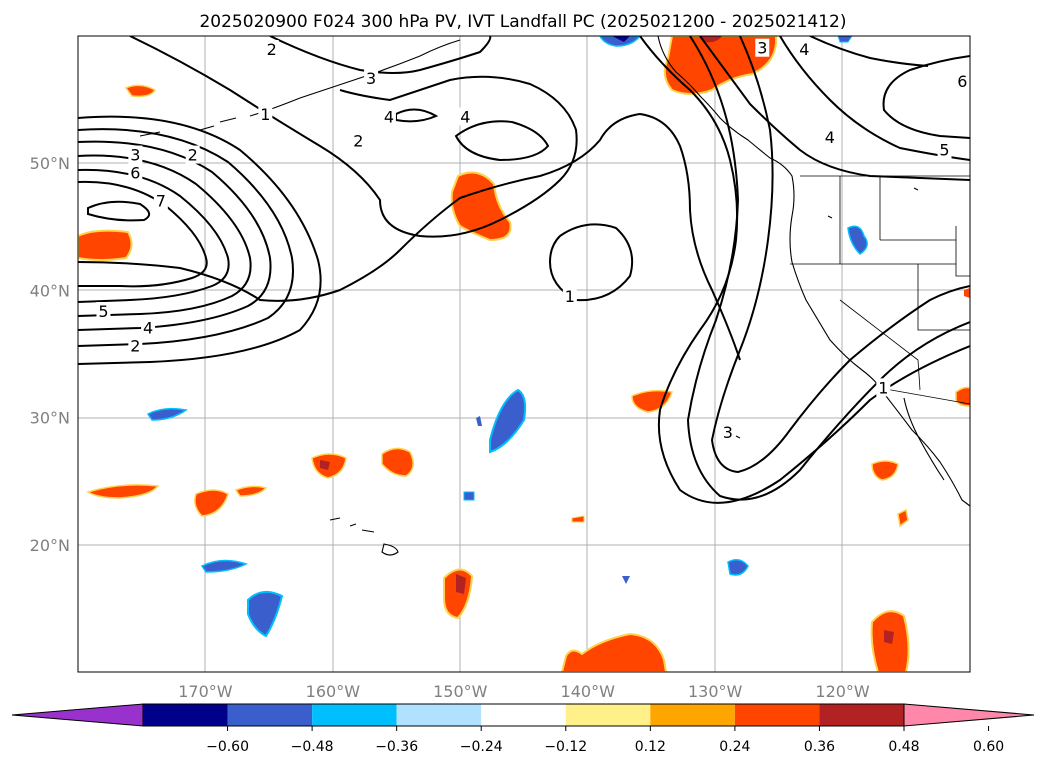 The image size is (1047, 765). What do you see at coordinates (50, 290) in the screenshot?
I see `latitude-label: 40°N` at bounding box center [50, 290].